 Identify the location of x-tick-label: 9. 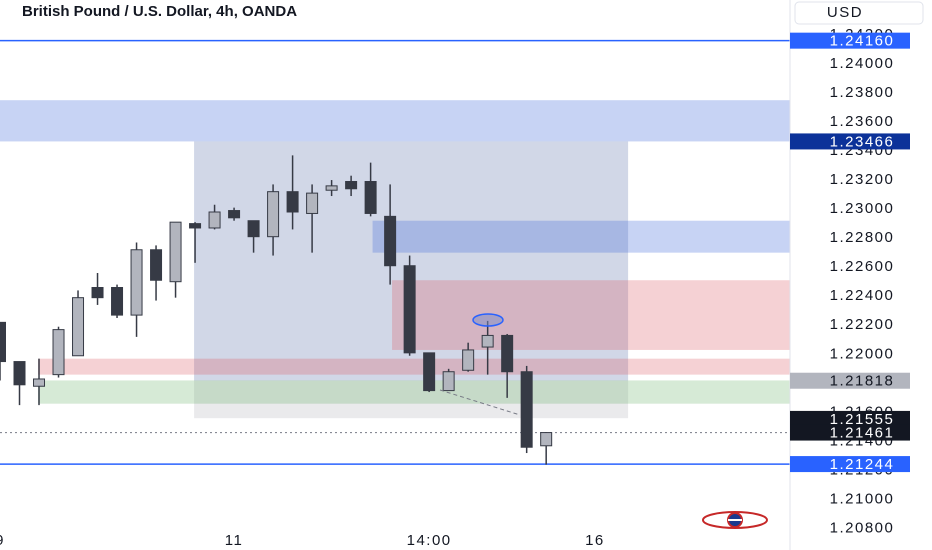
(2, 540).